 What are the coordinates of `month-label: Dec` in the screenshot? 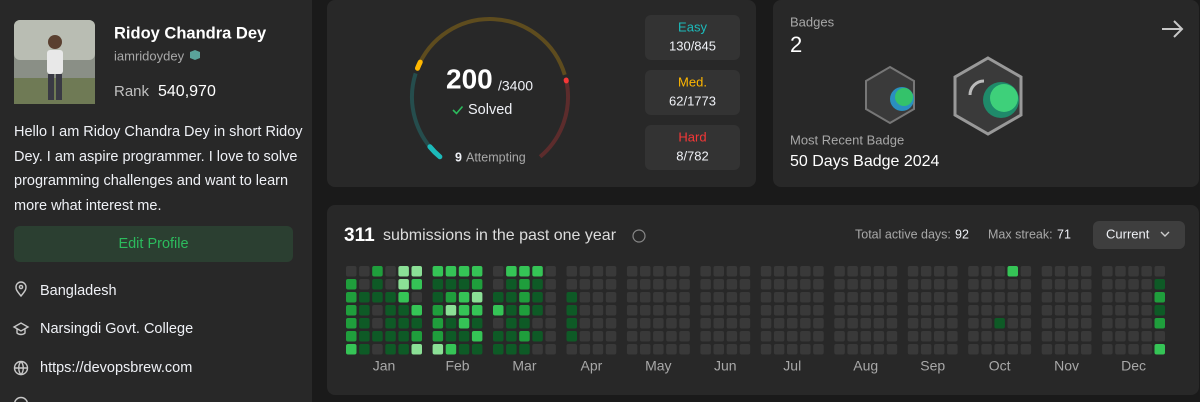 It's located at (1133, 366).